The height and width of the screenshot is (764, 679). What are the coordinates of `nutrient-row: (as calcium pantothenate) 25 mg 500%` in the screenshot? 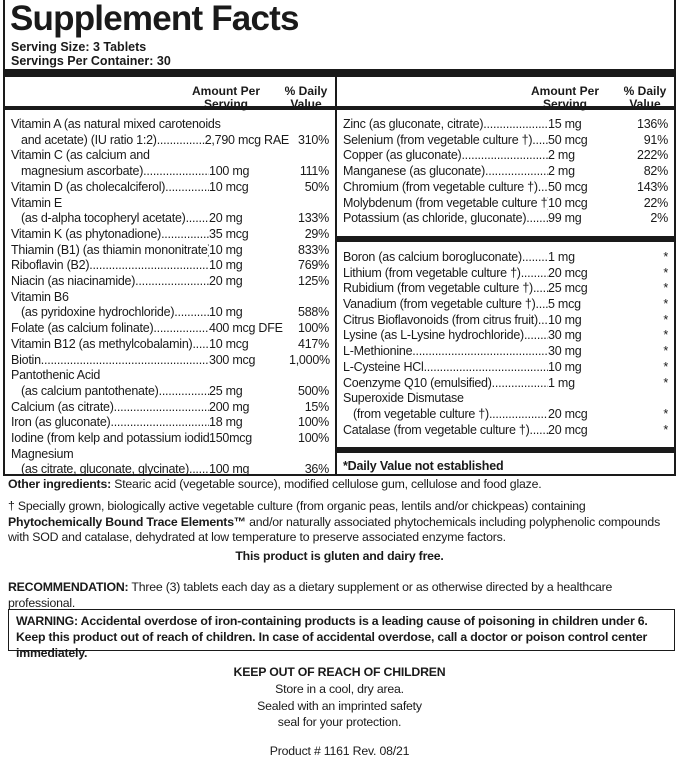 It's located at (170, 392).